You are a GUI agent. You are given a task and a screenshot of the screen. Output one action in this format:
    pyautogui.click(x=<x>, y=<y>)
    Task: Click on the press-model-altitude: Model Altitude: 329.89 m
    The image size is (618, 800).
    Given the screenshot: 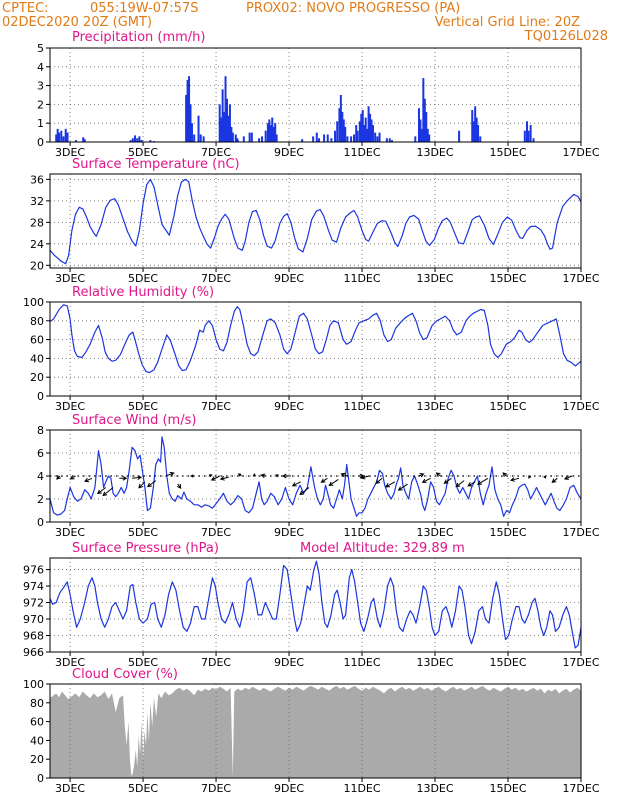 What is the action you would take?
    pyautogui.click(x=382, y=548)
    